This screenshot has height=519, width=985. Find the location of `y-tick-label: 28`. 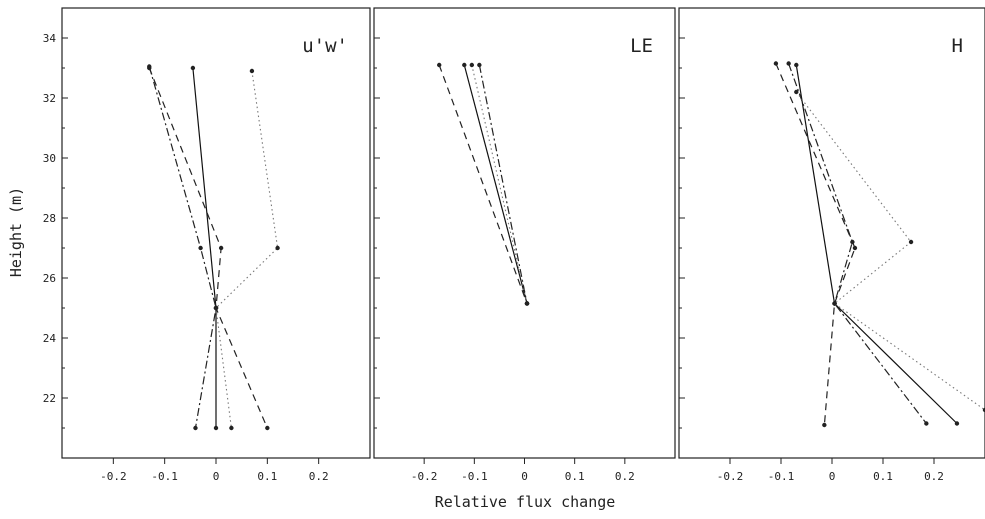

y-tick-label: 28 is located at coordinates (49, 218).